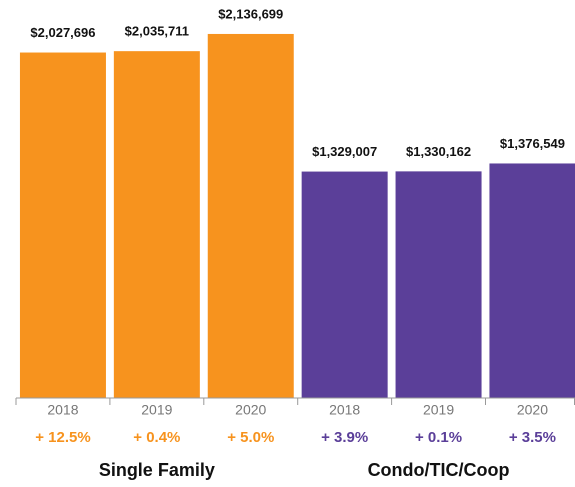 The image size is (575, 487). I want to click on group-label: Single Family, so click(157, 470).